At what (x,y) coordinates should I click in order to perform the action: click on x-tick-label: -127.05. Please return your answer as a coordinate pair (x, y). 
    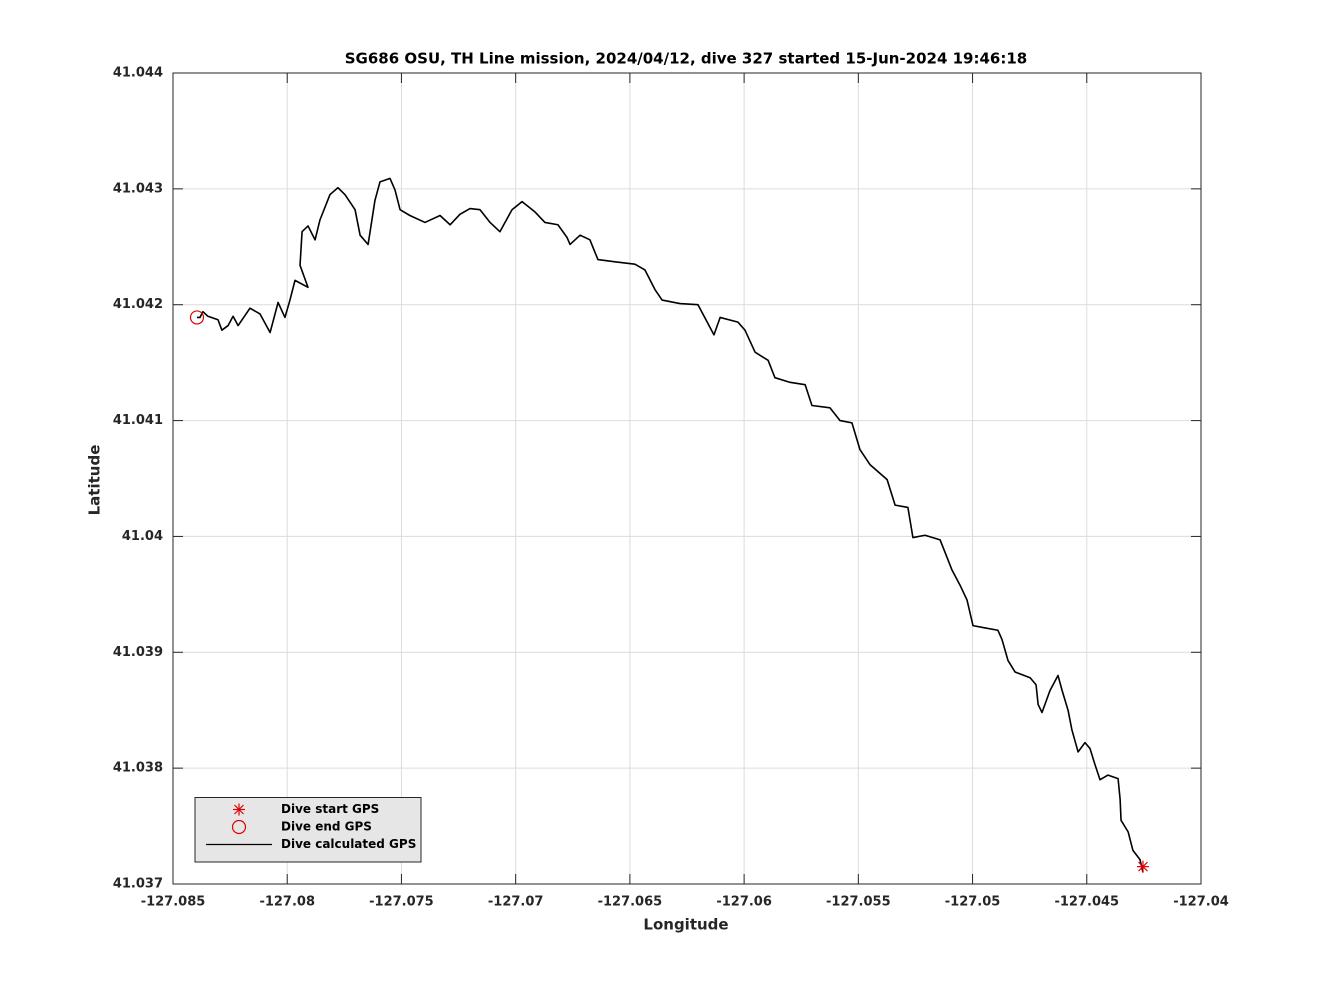
    Looking at the image, I should click on (973, 902).